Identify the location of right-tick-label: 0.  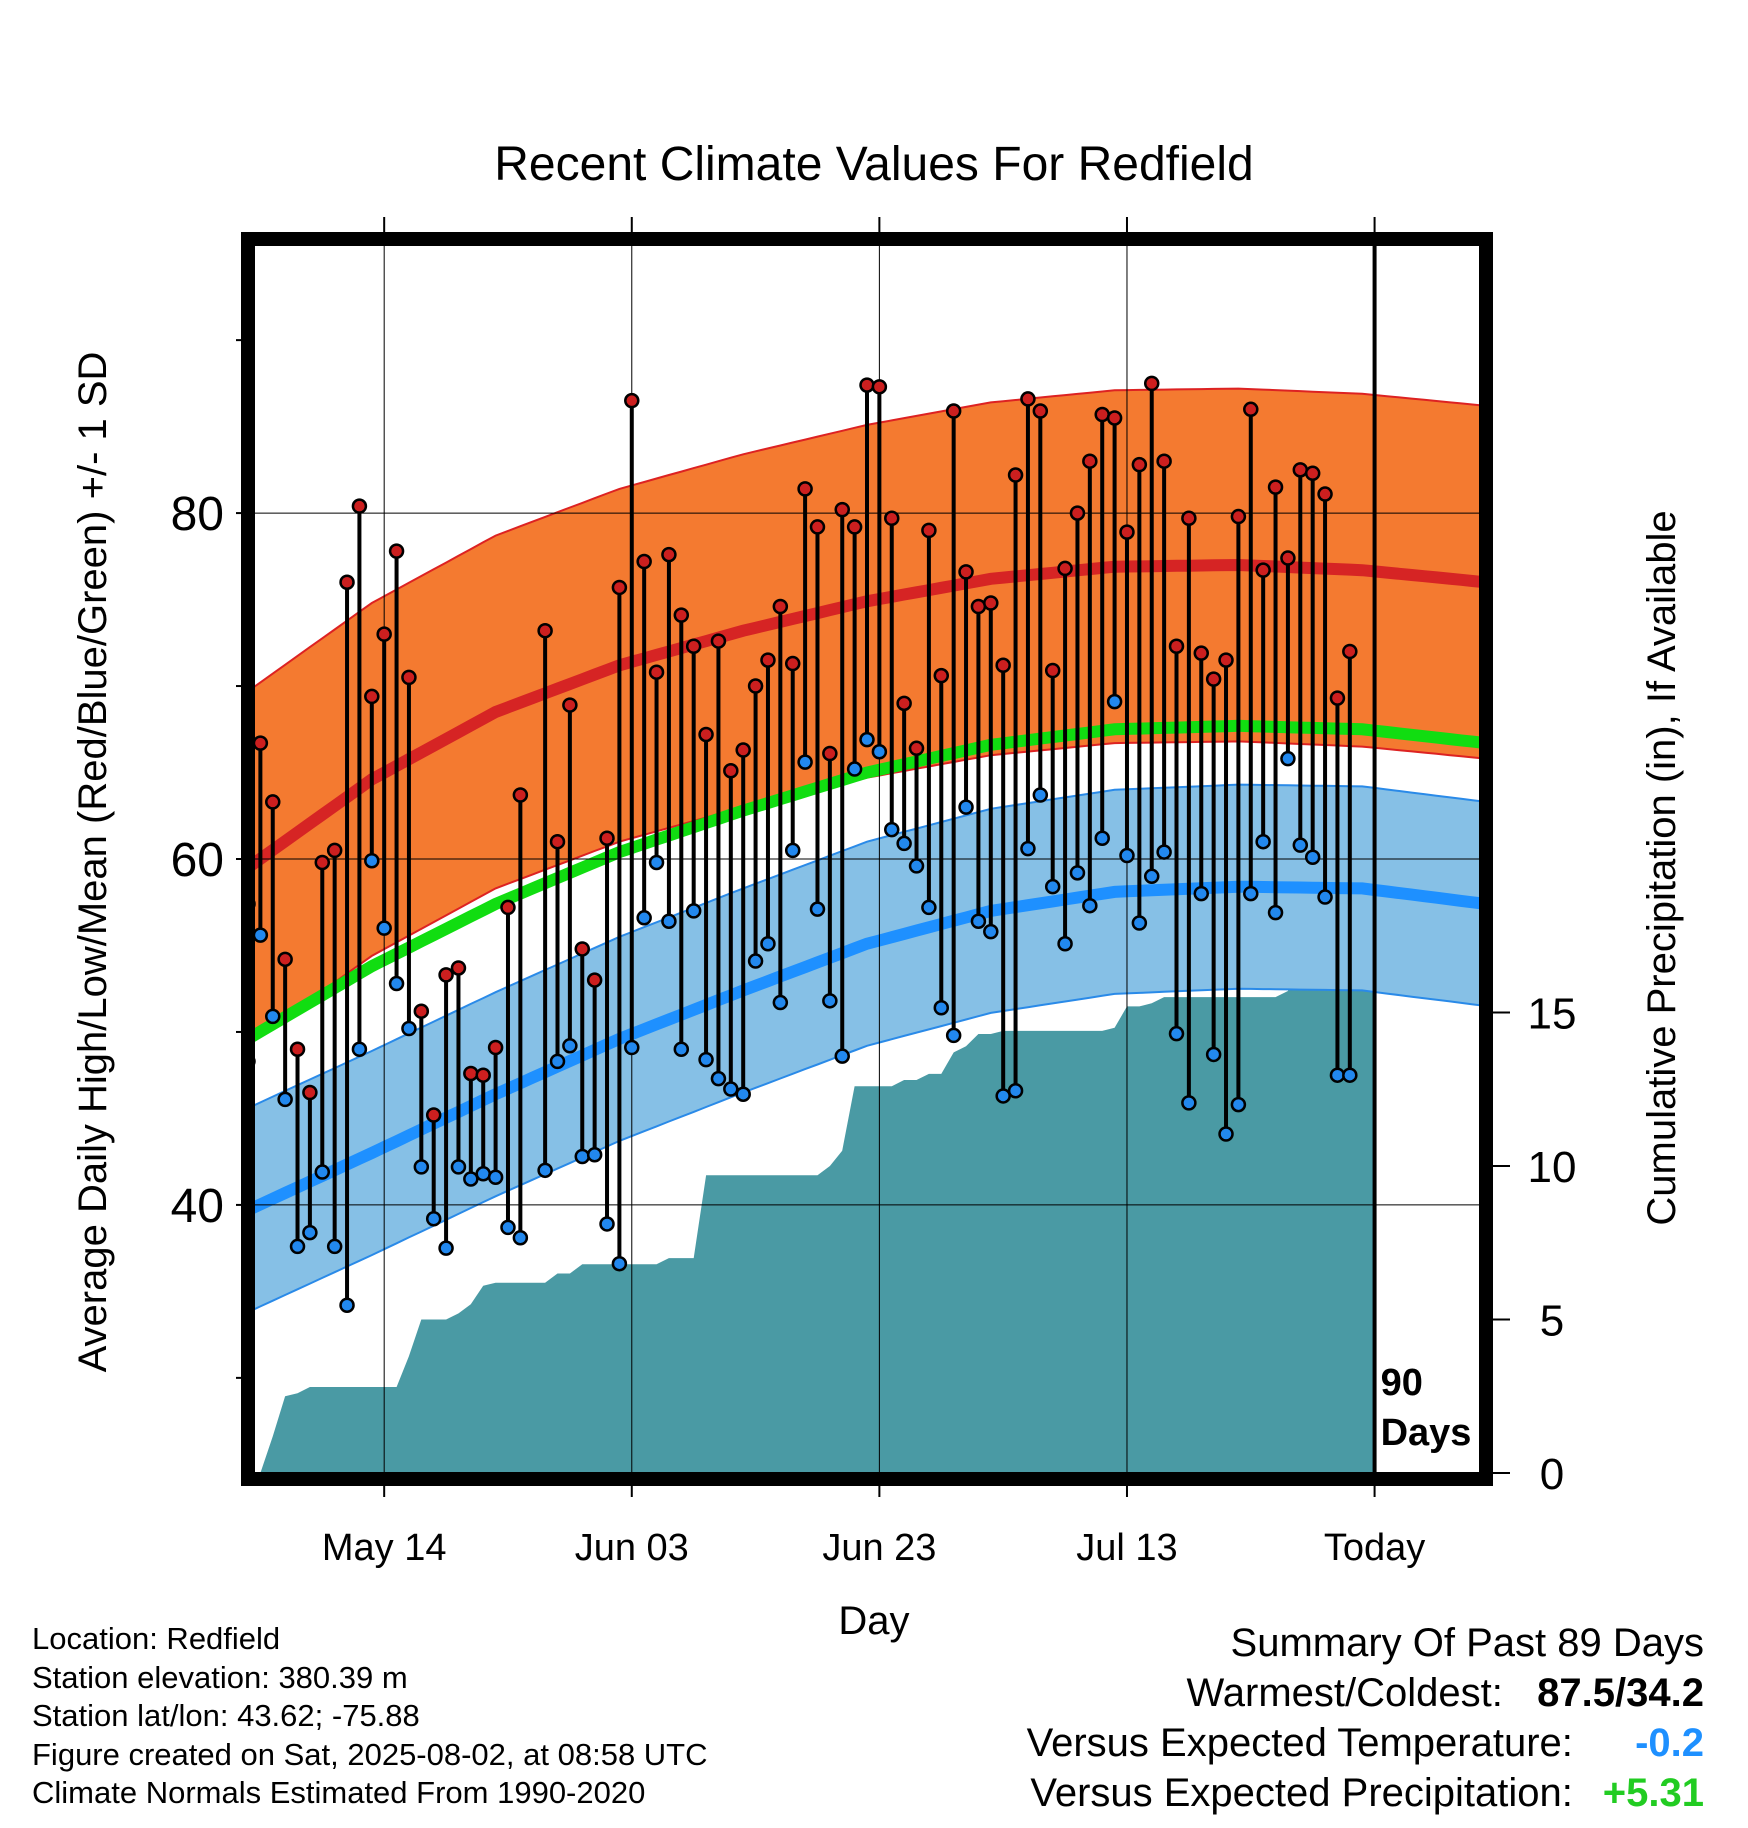
(1552, 1474).